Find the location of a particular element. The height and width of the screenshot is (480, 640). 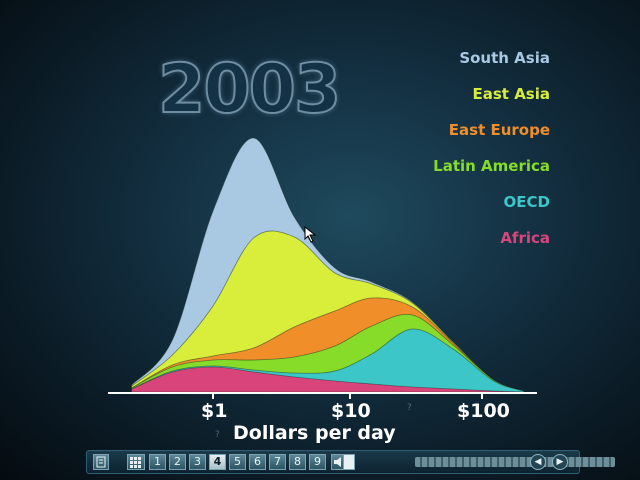

slide-button-1: 1 is located at coordinates (157, 462).